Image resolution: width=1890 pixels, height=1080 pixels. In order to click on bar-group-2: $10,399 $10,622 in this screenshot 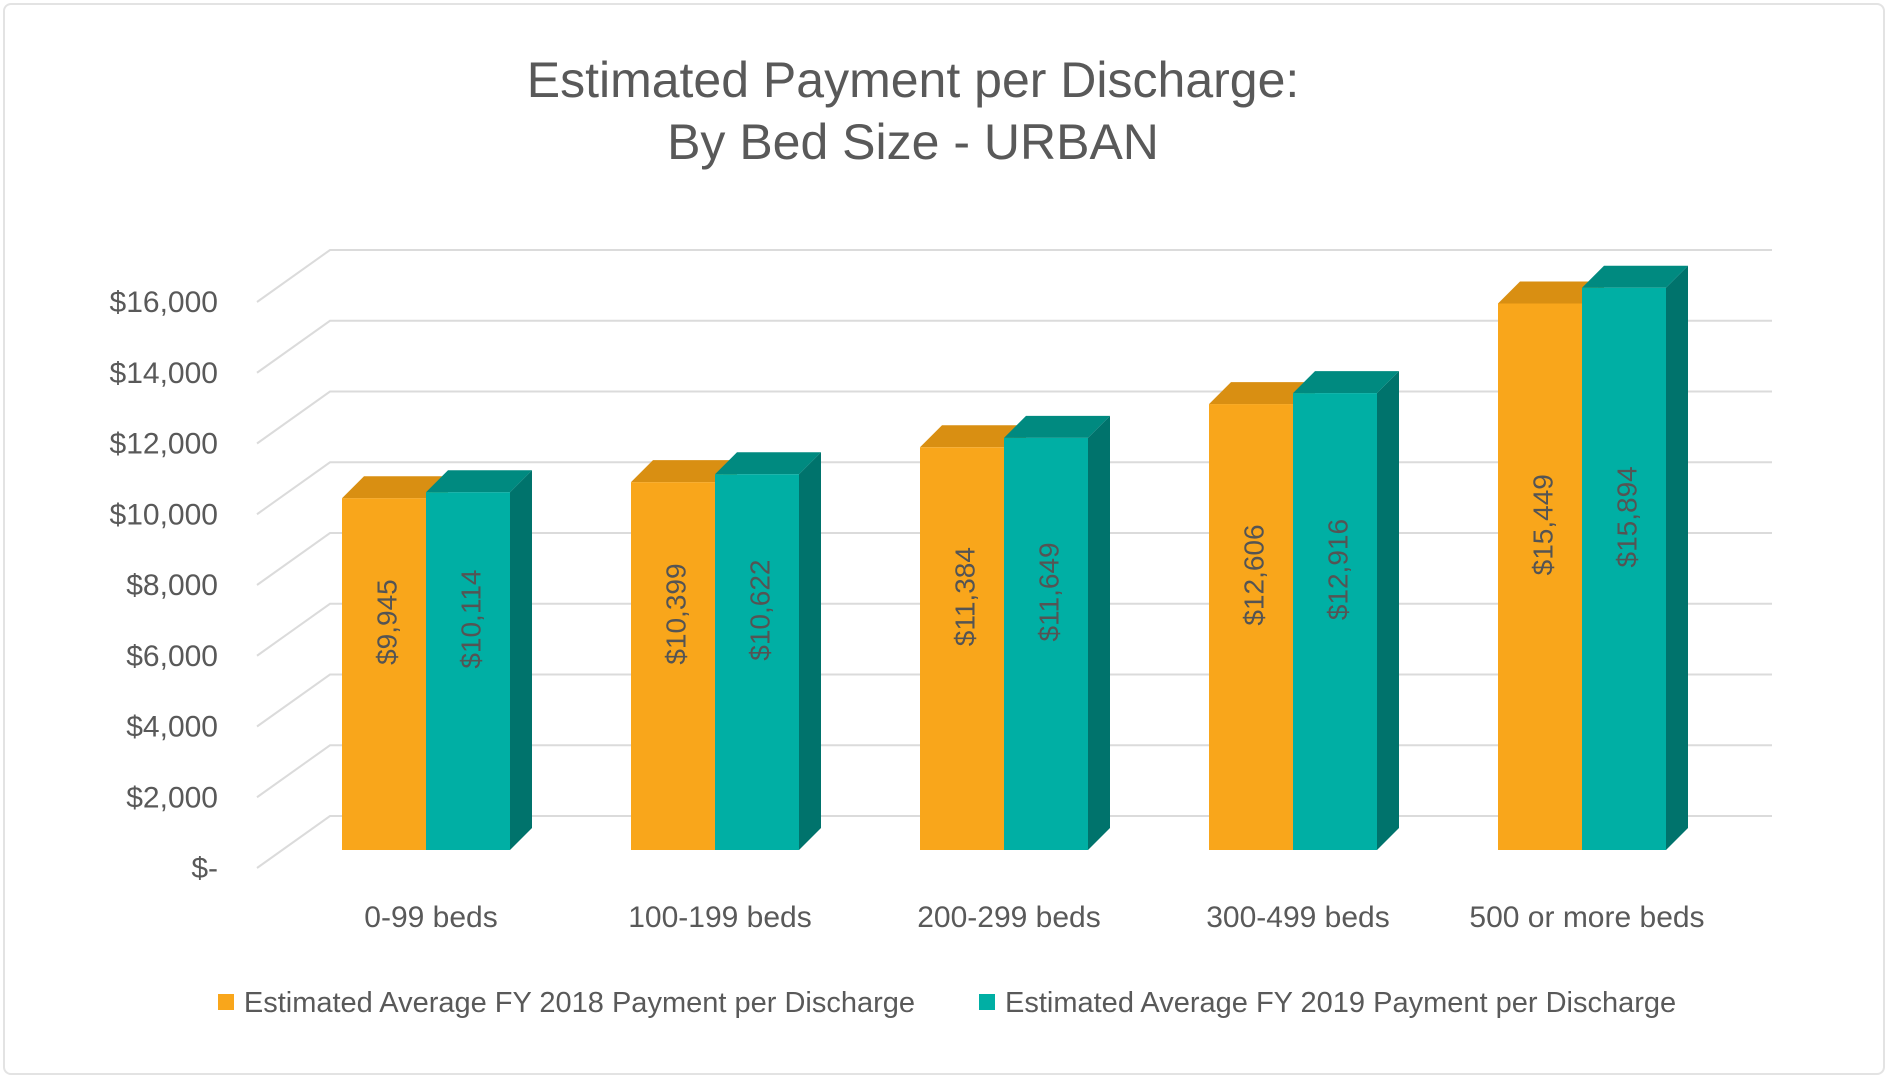, I will do `click(726, 651)`.